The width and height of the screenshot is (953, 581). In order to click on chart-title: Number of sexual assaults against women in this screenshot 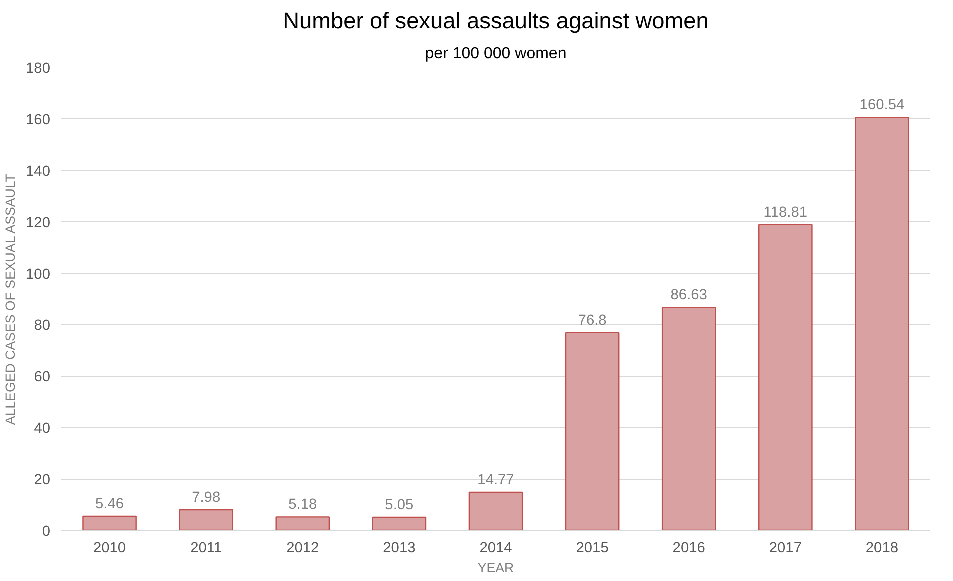, I will do `click(496, 21)`.